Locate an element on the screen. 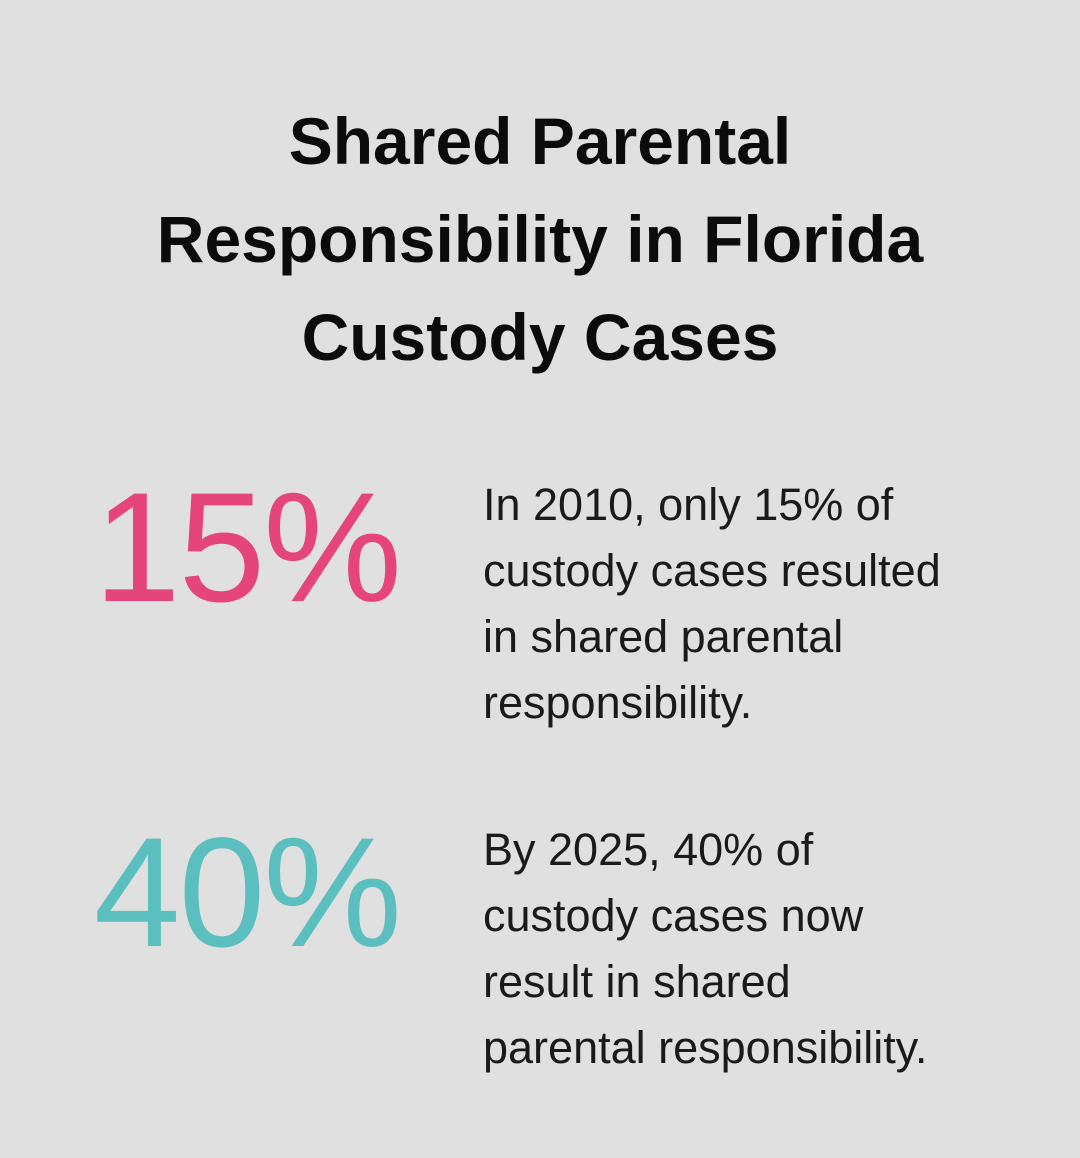  description-line: custody cases resulted is located at coordinates (712, 570).